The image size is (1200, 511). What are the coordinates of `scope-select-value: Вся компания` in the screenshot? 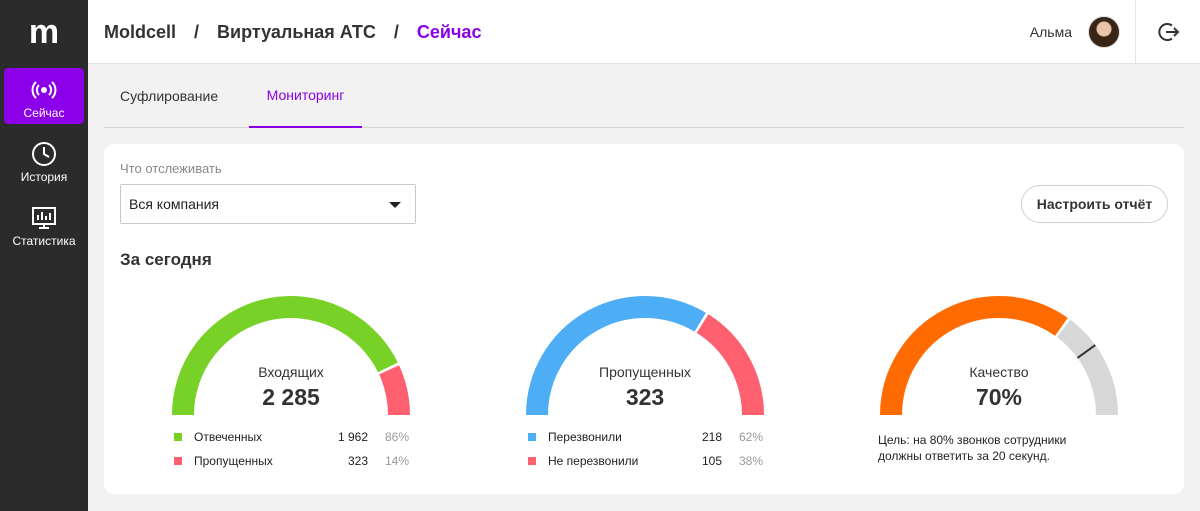 It's located at (174, 204).